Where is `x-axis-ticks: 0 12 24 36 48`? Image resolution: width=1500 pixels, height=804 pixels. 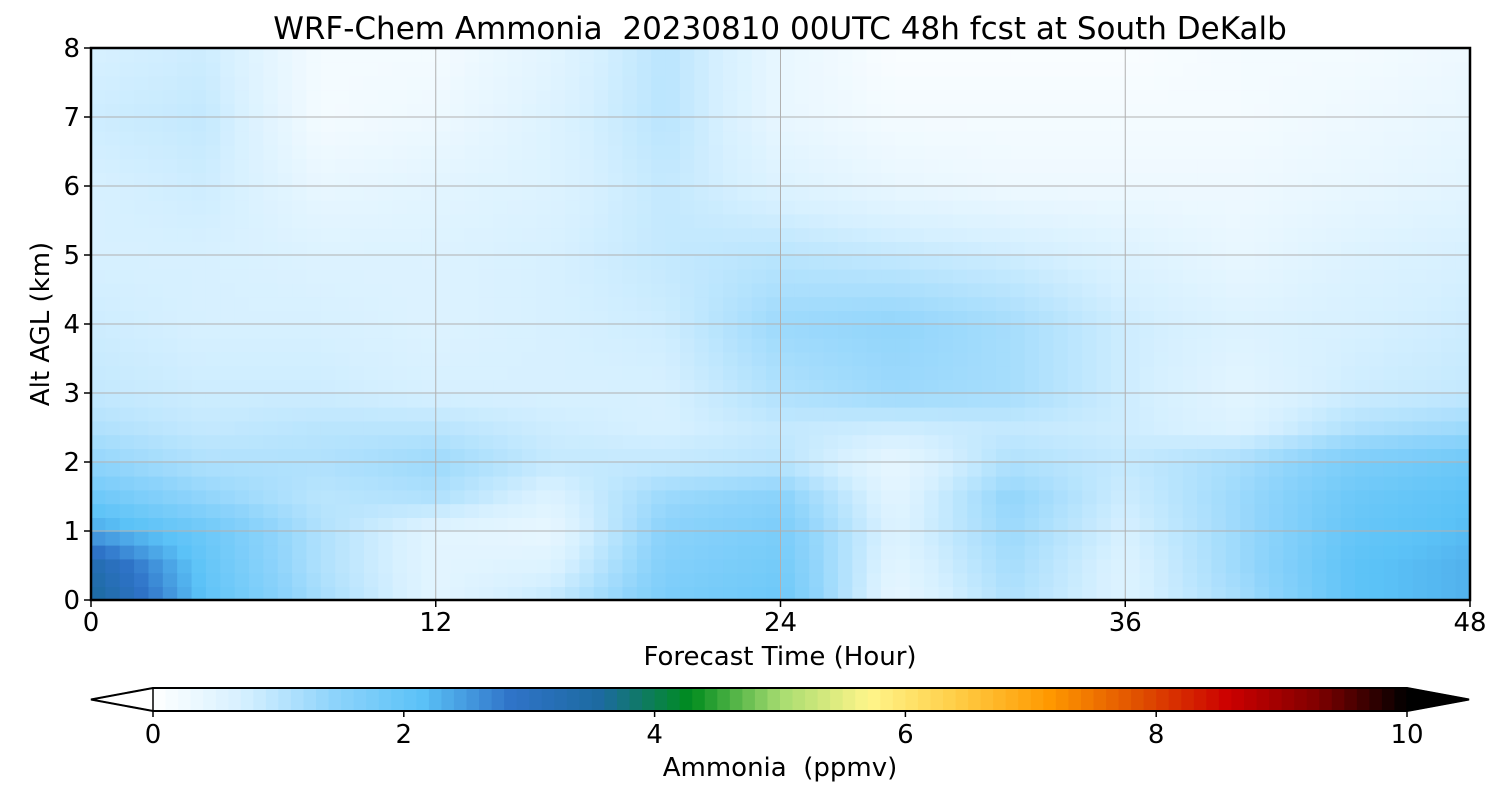
x-axis-ticks: 0 12 24 36 48 is located at coordinates (785, 619).